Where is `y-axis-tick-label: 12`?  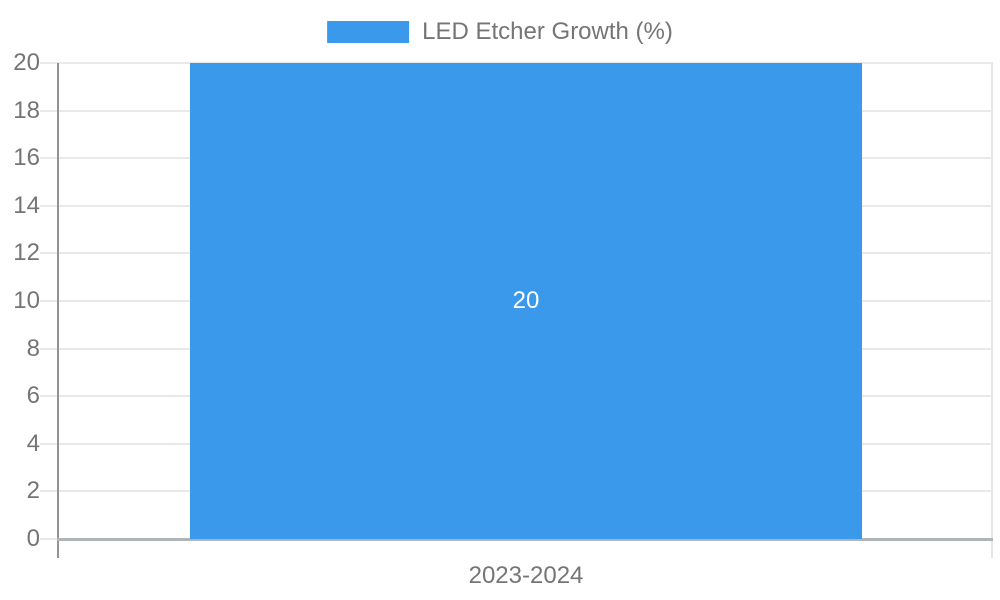 y-axis-tick-label: 12 is located at coordinates (26, 253).